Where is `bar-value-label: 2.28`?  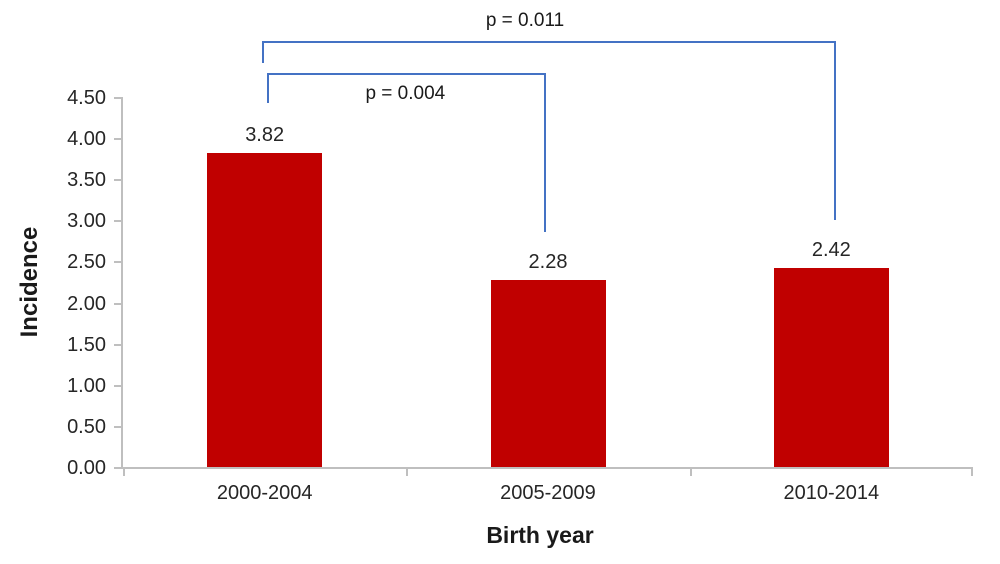 bar-value-label: 2.28 is located at coordinates (548, 261).